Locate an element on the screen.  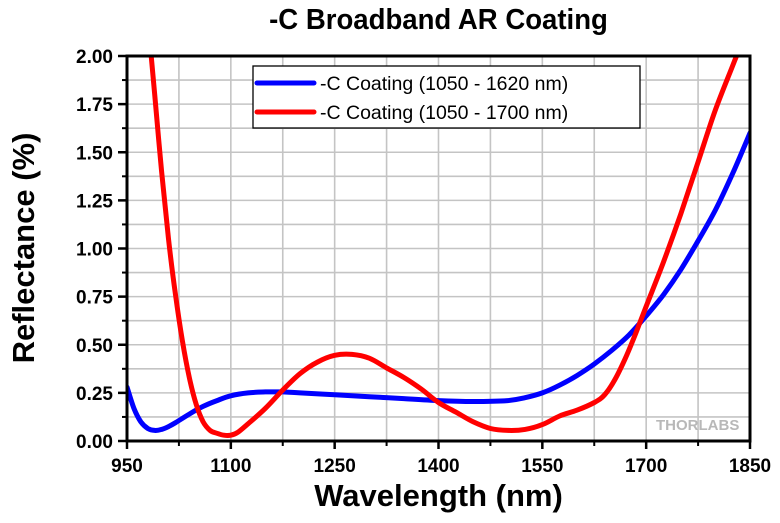
x-axis-label: Wavelength (nm) is located at coordinates (438, 495).